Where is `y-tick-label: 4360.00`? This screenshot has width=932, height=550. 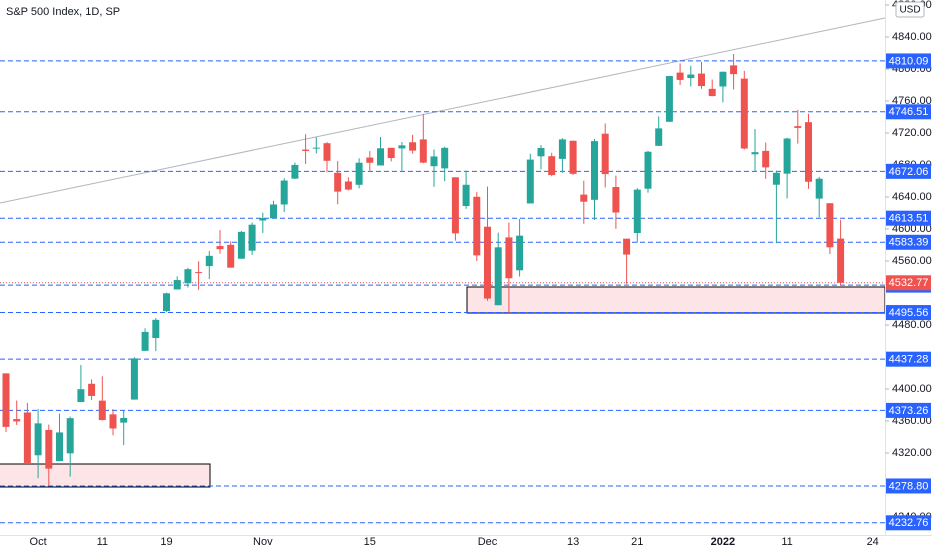 y-tick-label: 4360.00 is located at coordinates (912, 421).